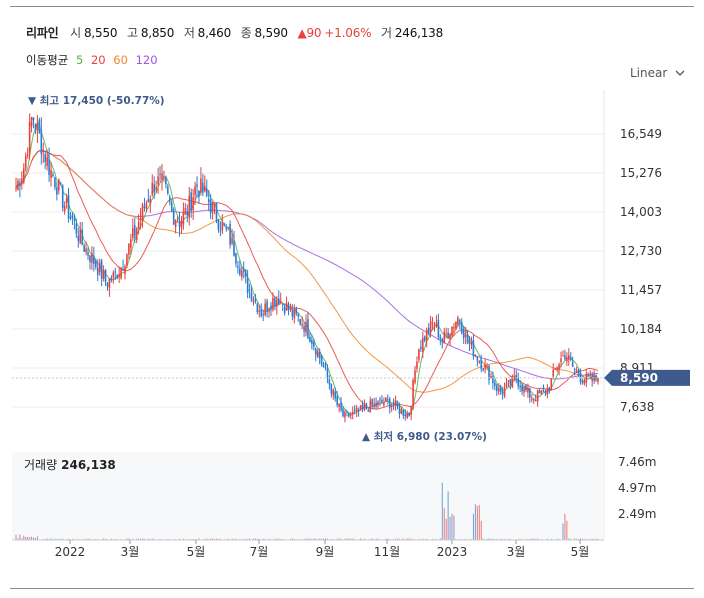 The image size is (704, 598). I want to click on low-value: 8,460, so click(214, 33).